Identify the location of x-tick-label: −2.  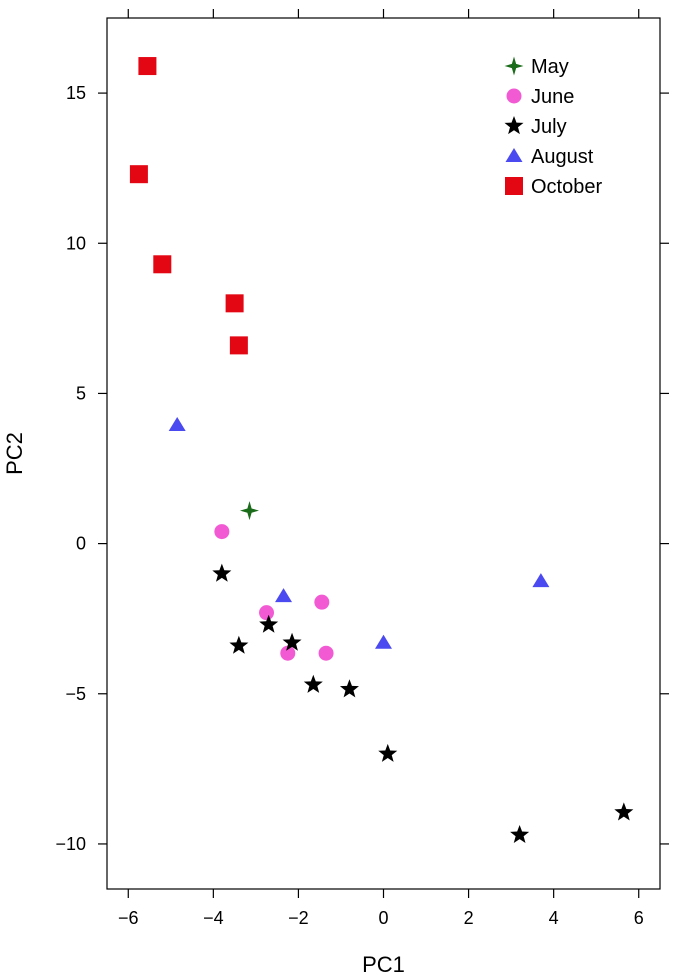
(298, 918).